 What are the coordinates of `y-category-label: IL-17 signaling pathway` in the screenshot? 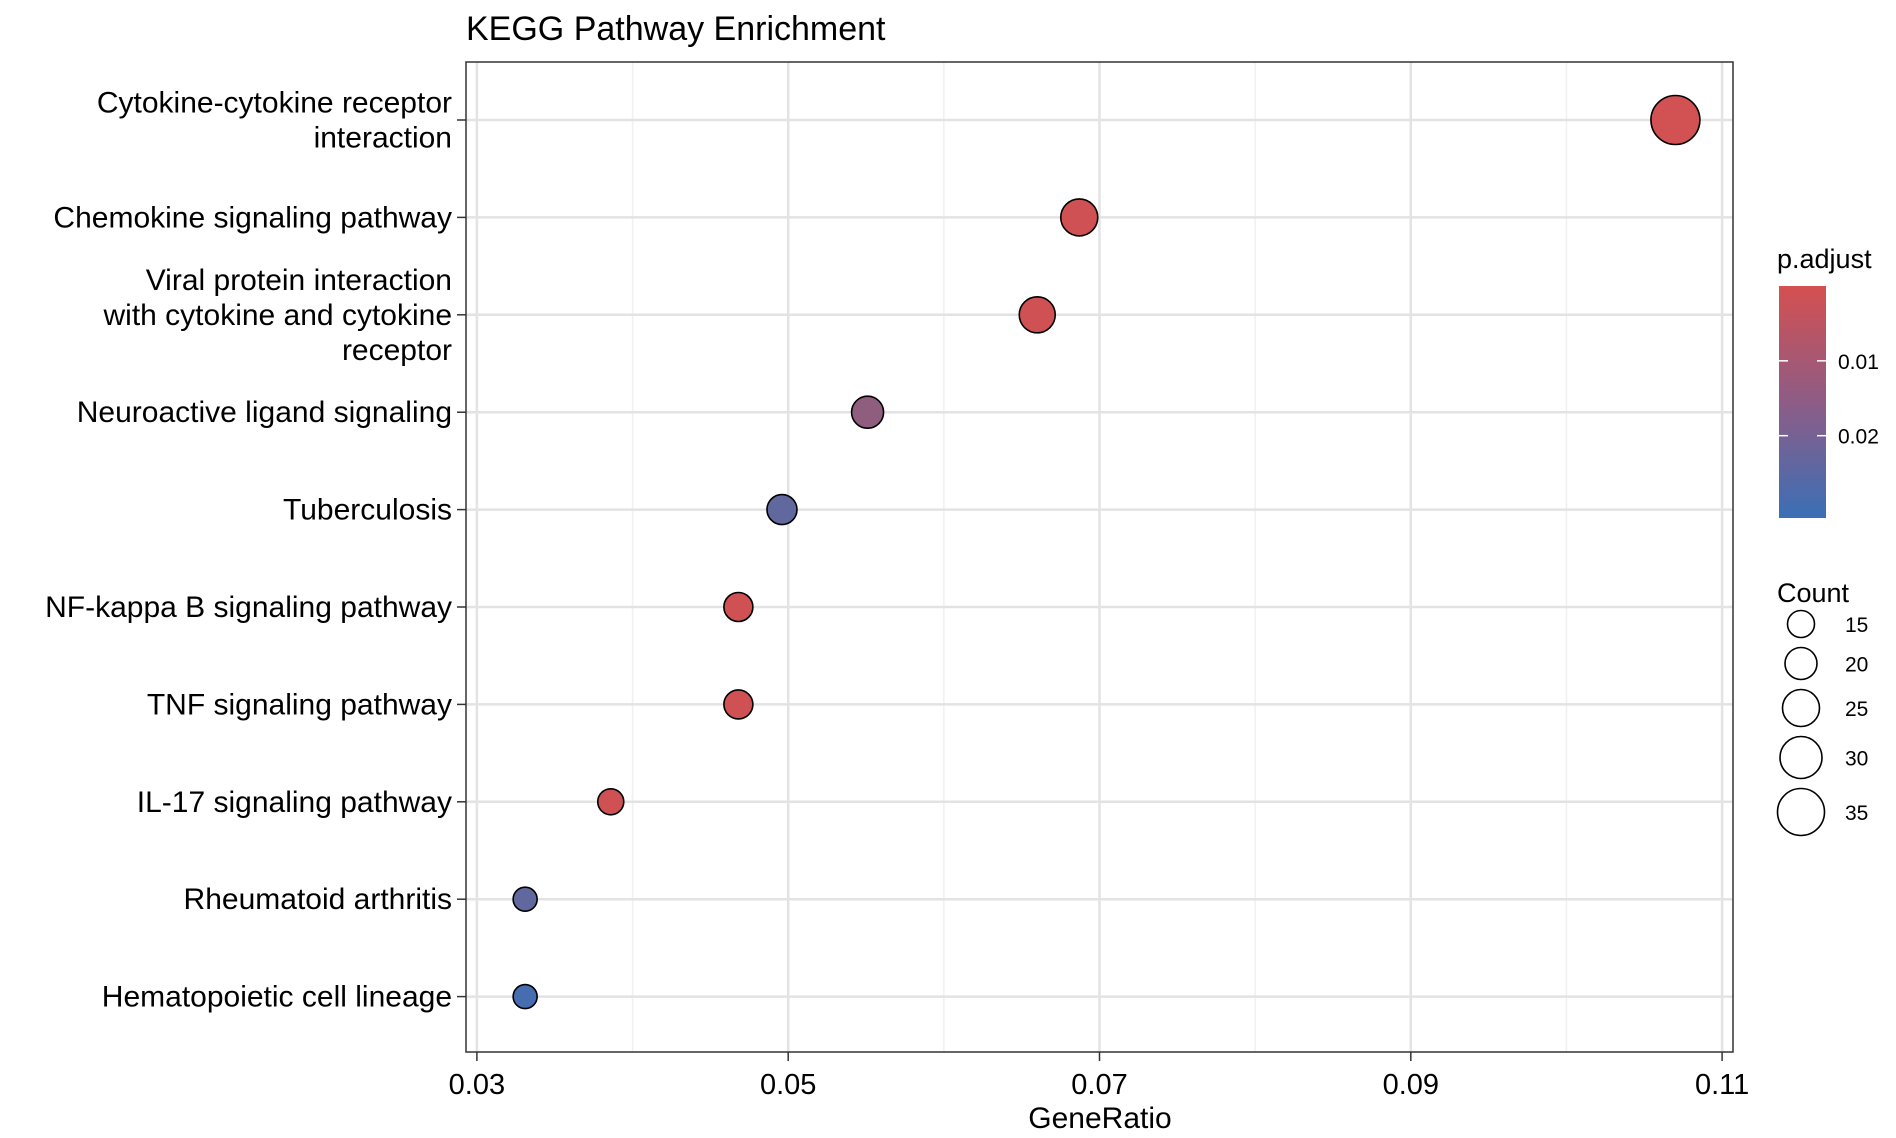 It's located at (294, 802).